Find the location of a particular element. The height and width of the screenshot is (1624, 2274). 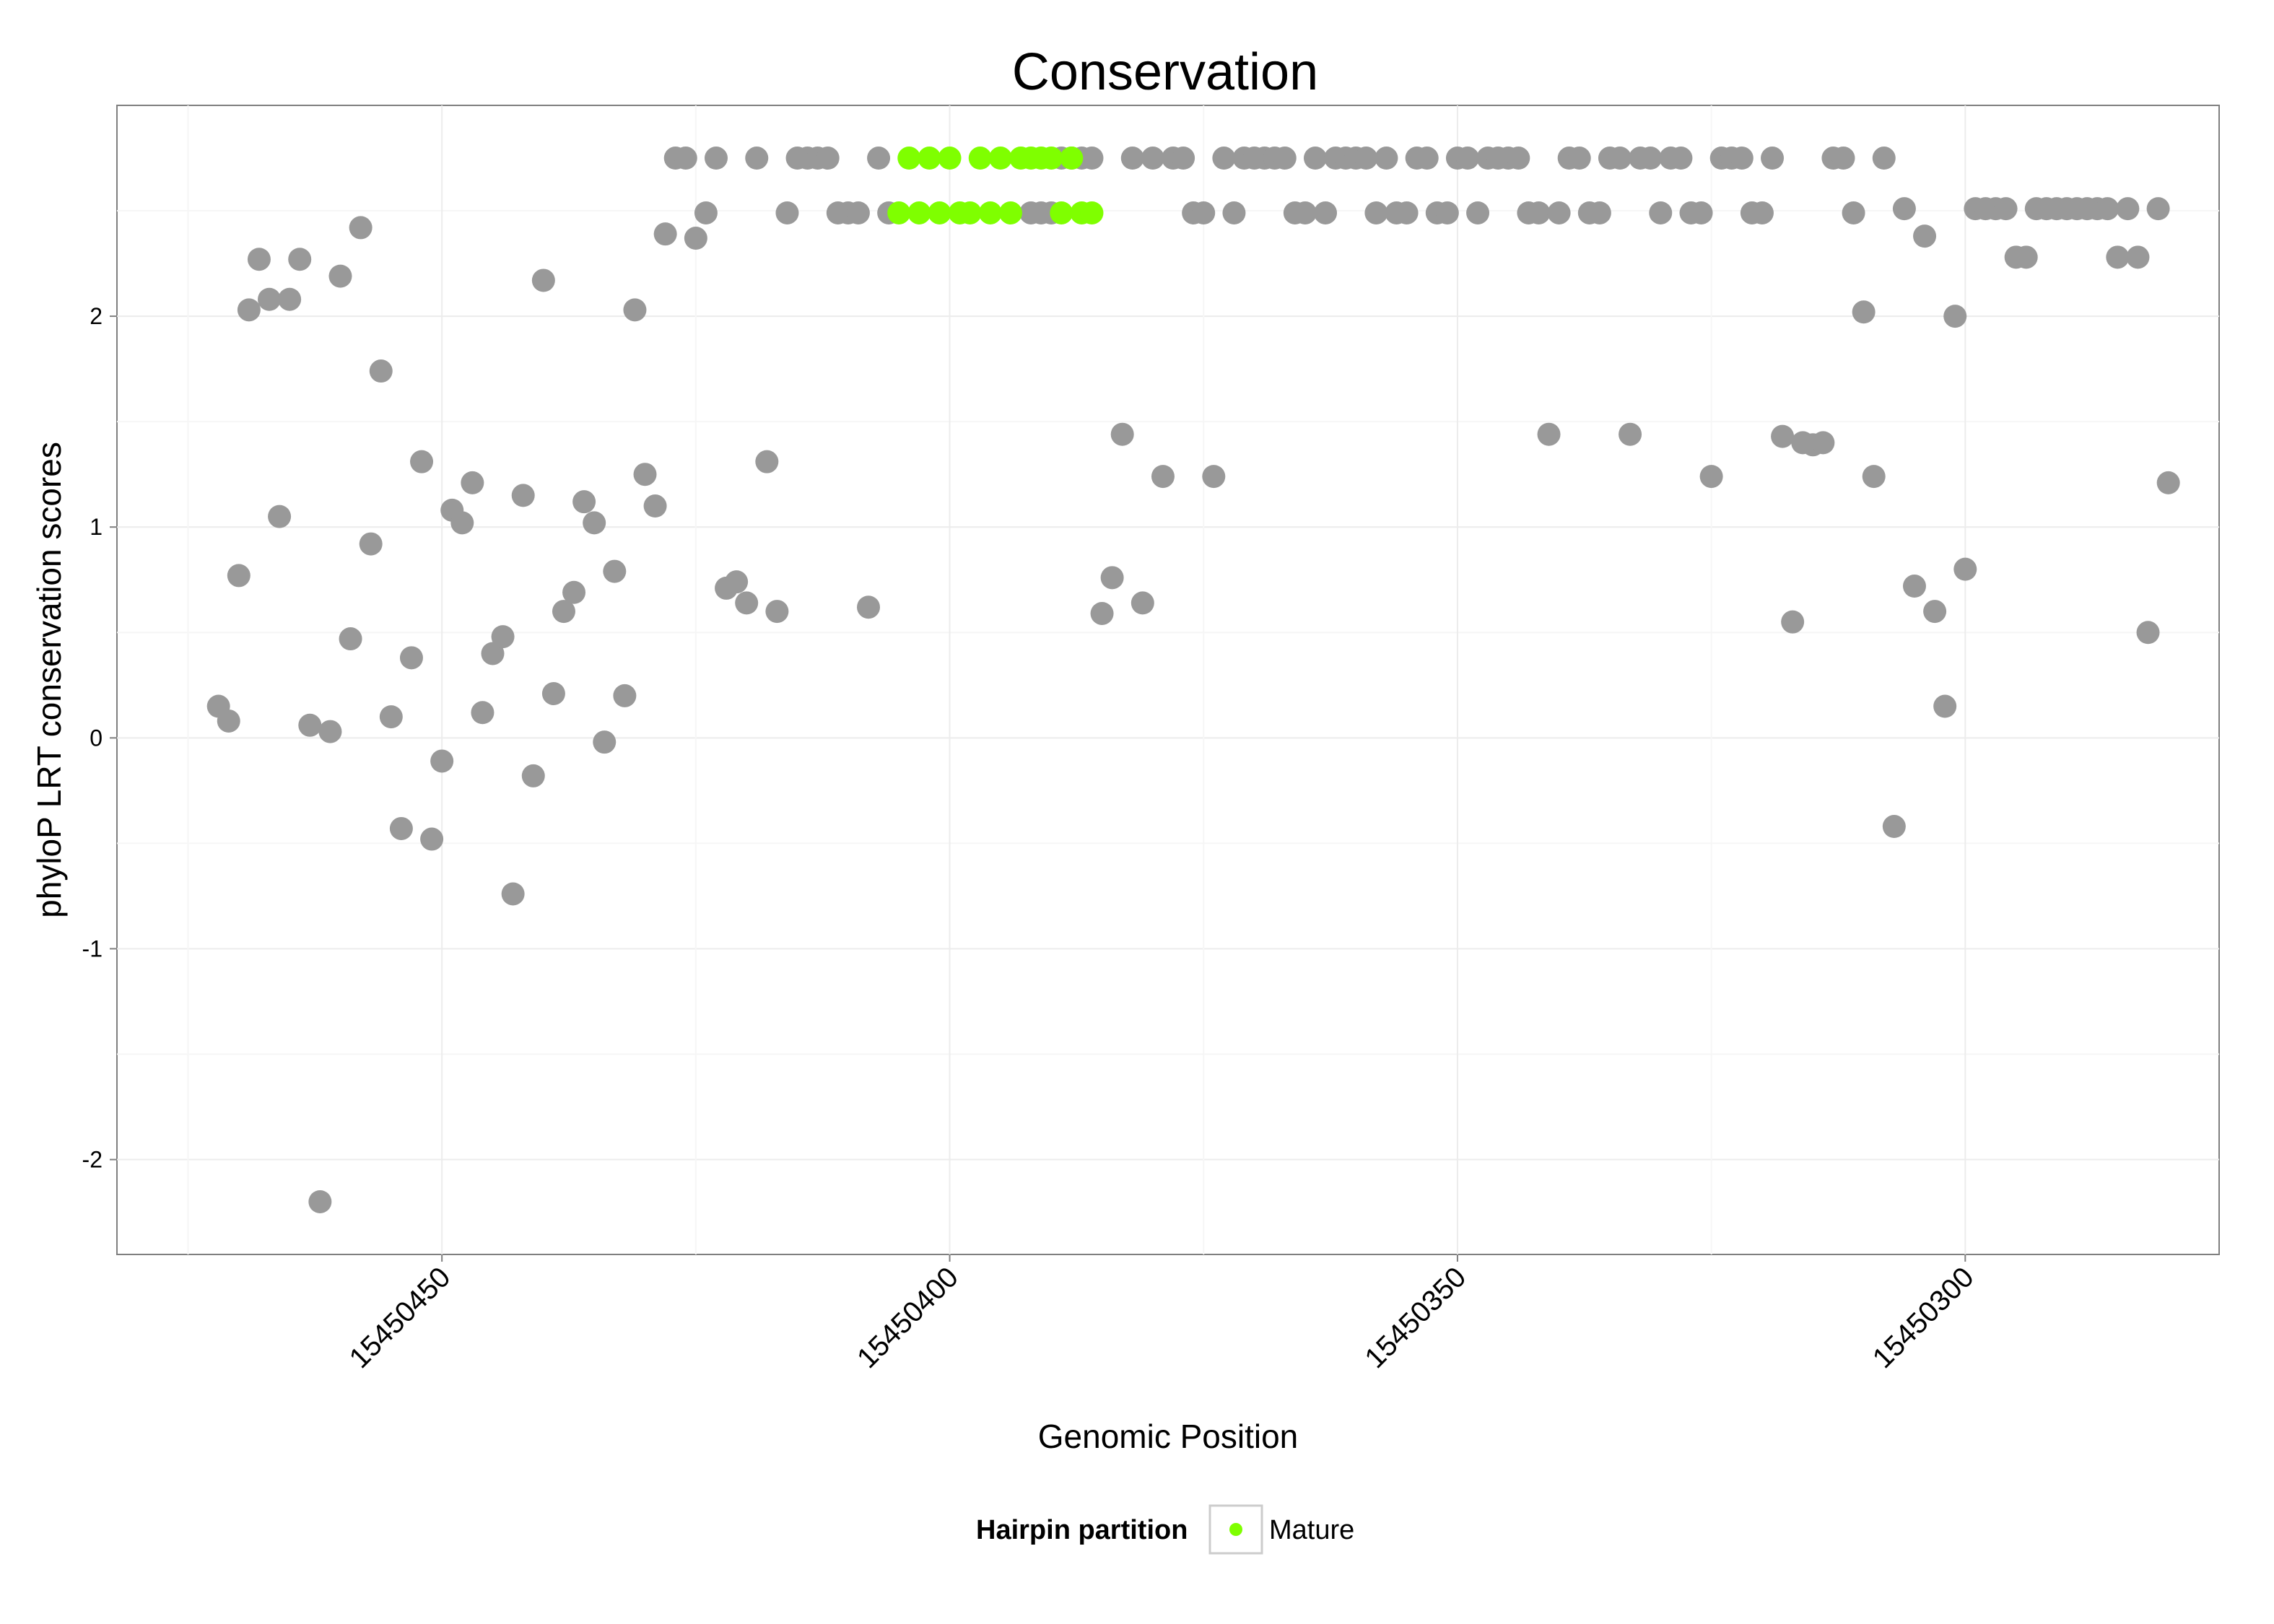

legend: Hairpin partition Mature is located at coordinates (1165, 1529).